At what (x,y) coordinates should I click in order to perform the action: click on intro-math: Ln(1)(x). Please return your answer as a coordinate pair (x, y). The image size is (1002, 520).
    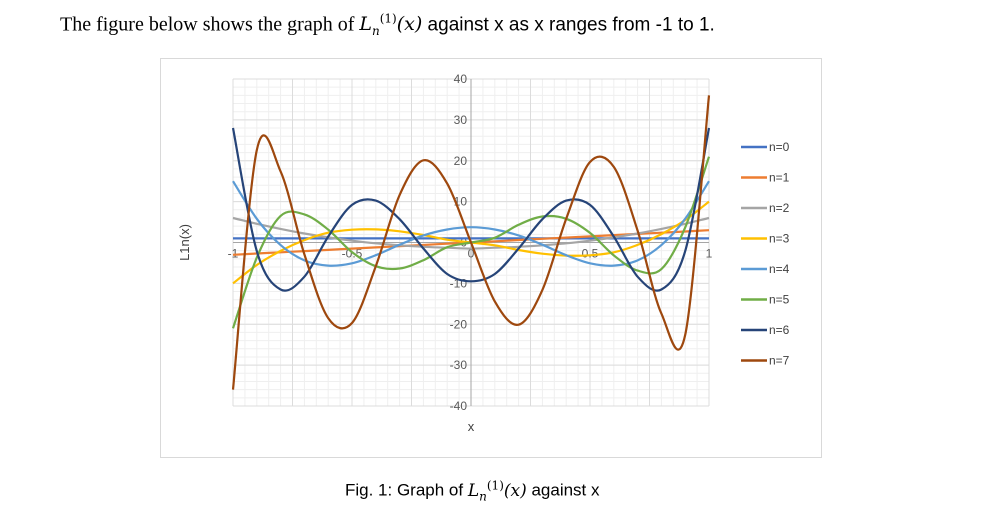
    Looking at the image, I should click on (391, 25).